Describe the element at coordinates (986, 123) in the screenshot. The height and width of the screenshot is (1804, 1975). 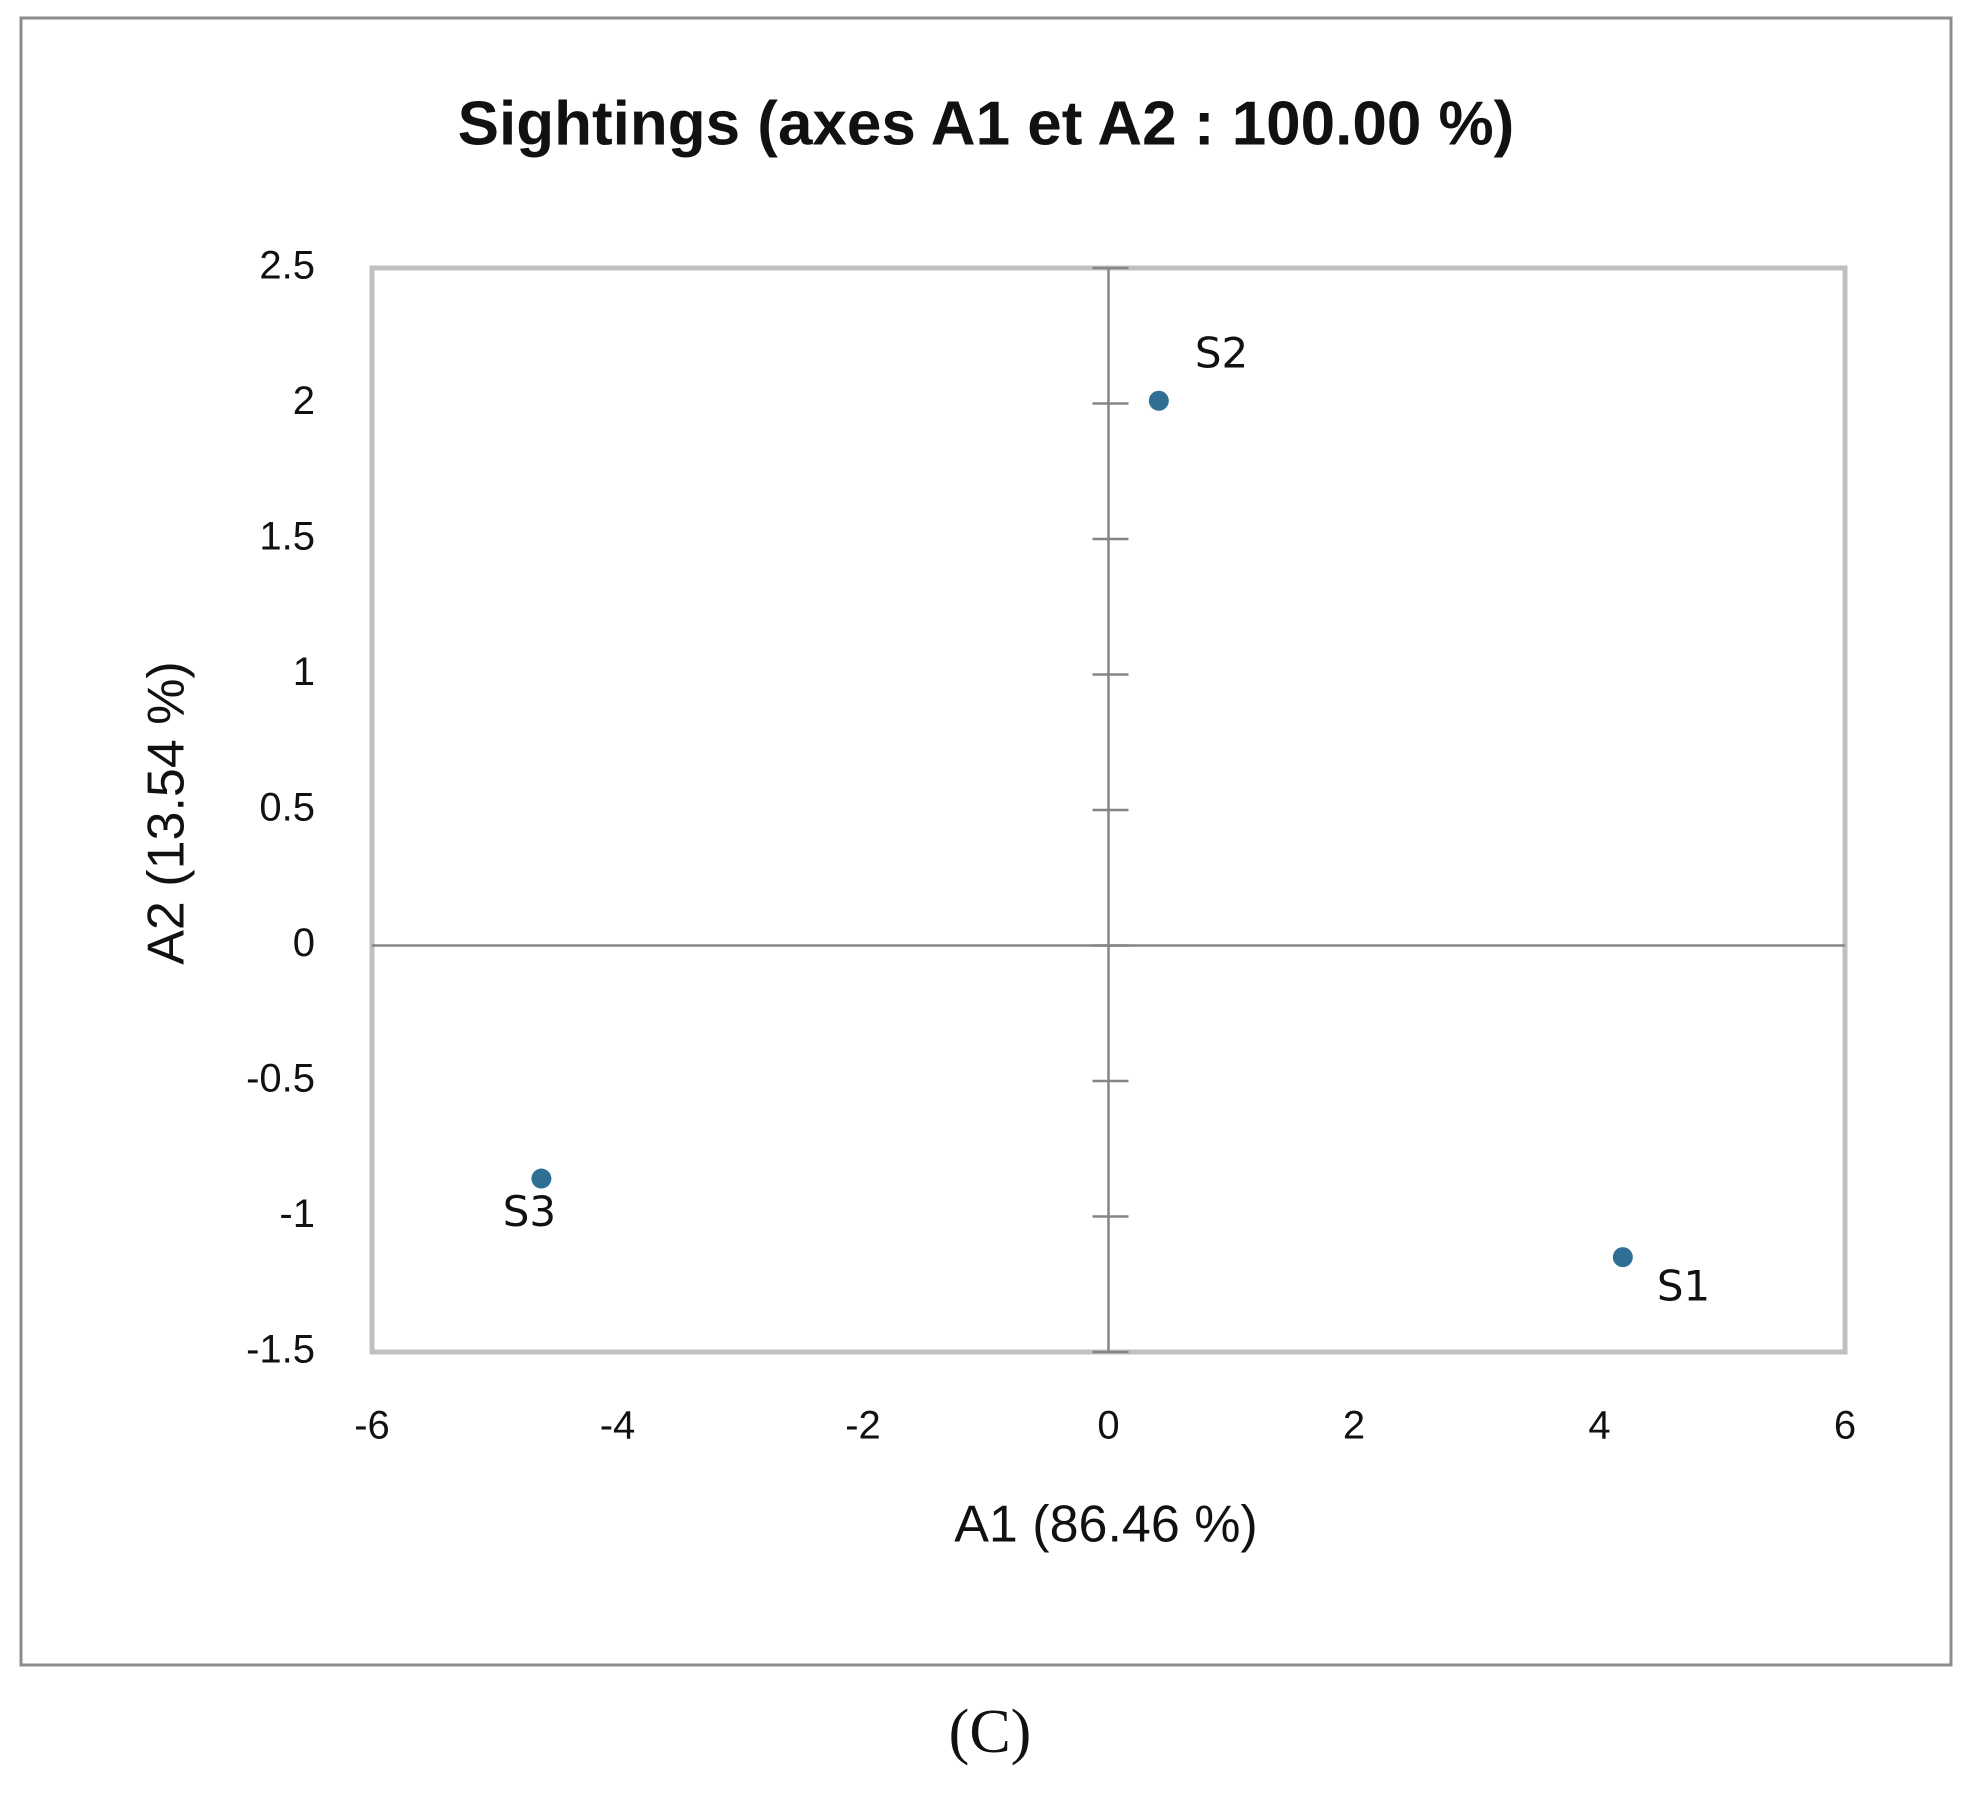
I see `chart-title: Sightings (axes A1 et A2 : 100.00 %)` at that location.